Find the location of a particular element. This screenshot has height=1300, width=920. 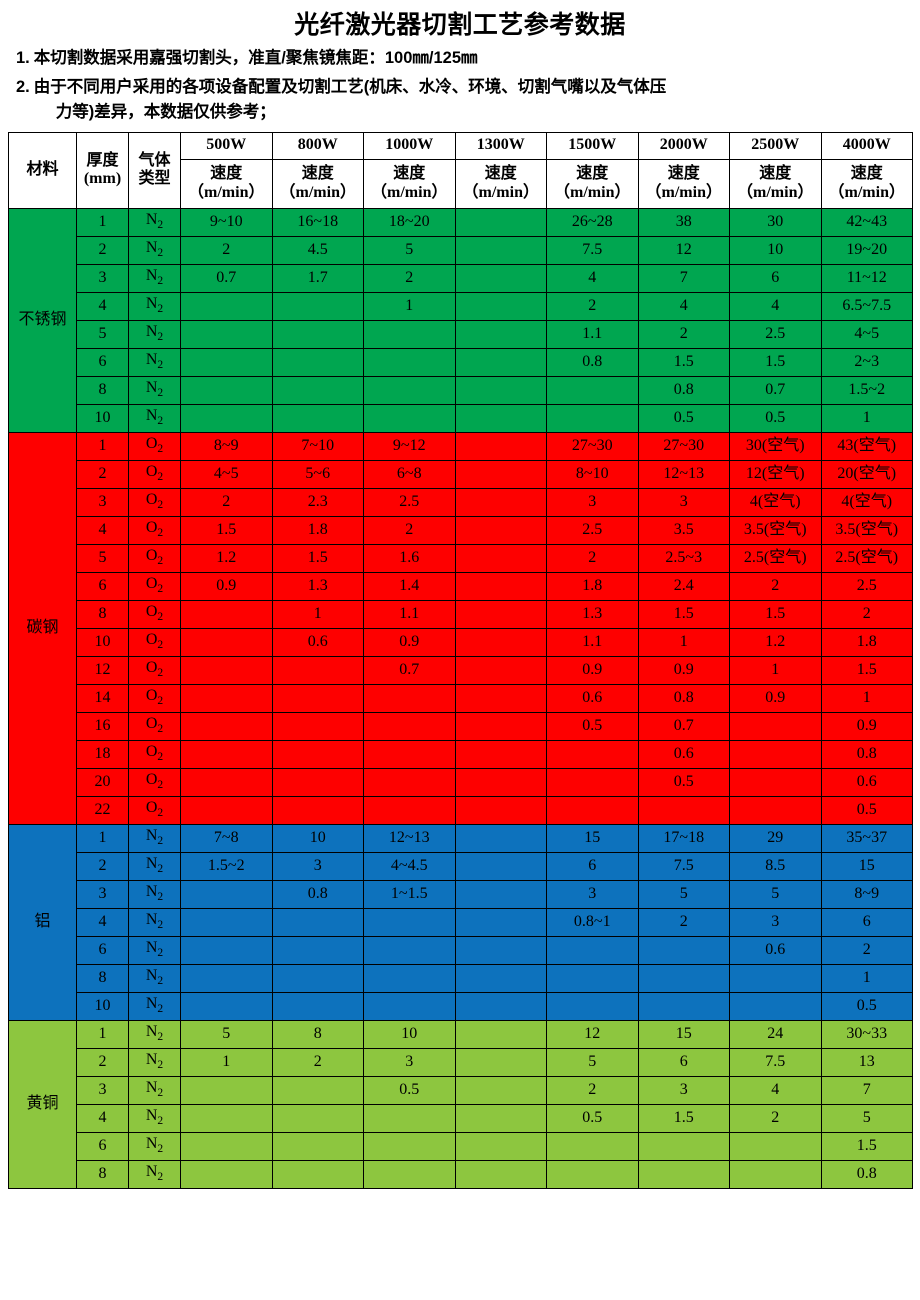

speed-cell: 0.7 is located at coordinates (409, 670).